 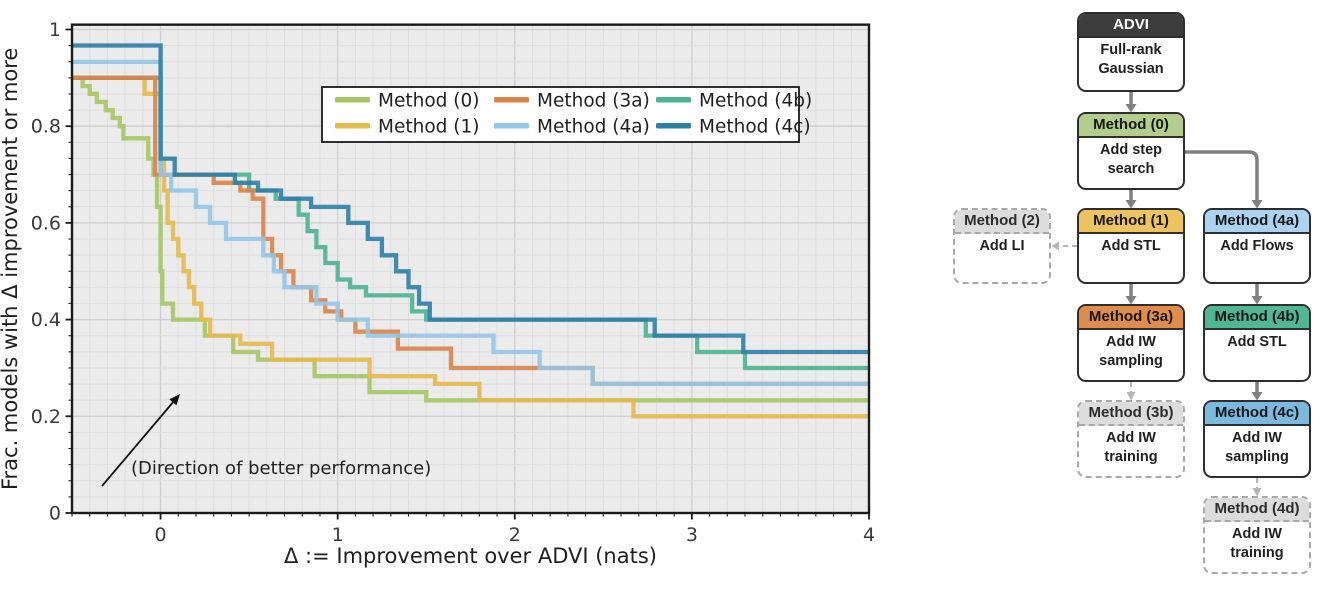 I want to click on legend-swatch-m4b, so click(x=673, y=100).